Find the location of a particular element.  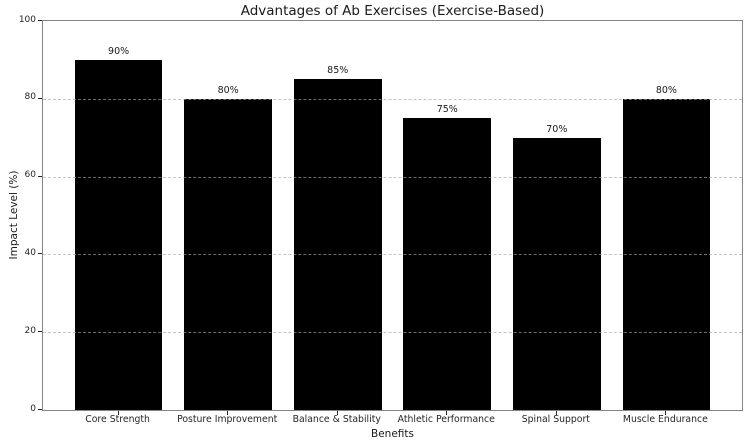

y-tick-label: 20 is located at coordinates (30, 330).